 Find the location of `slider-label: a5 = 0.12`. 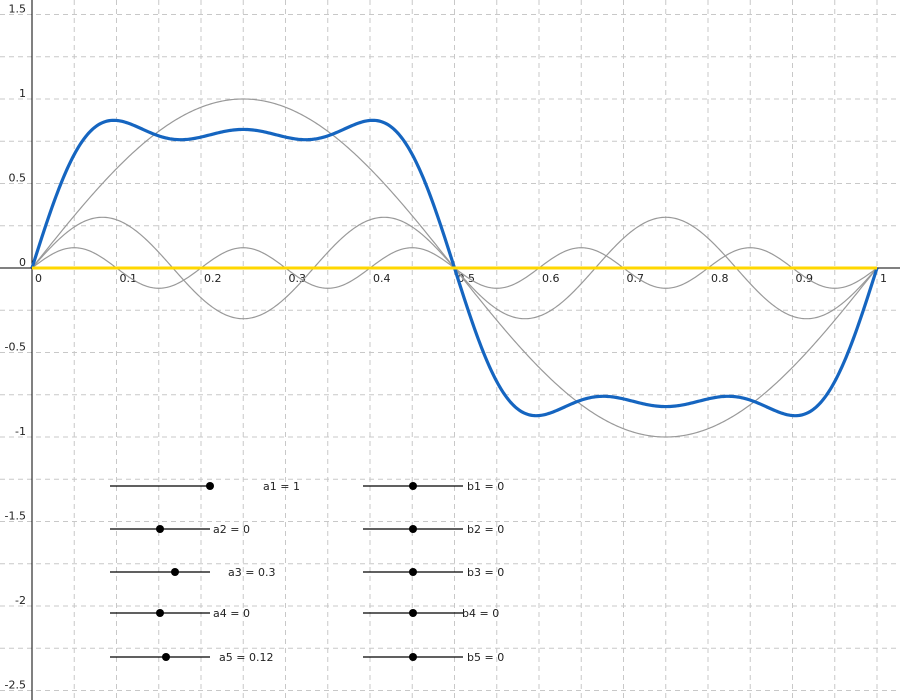

slider-label: a5 = 0.12 is located at coordinates (246, 657).